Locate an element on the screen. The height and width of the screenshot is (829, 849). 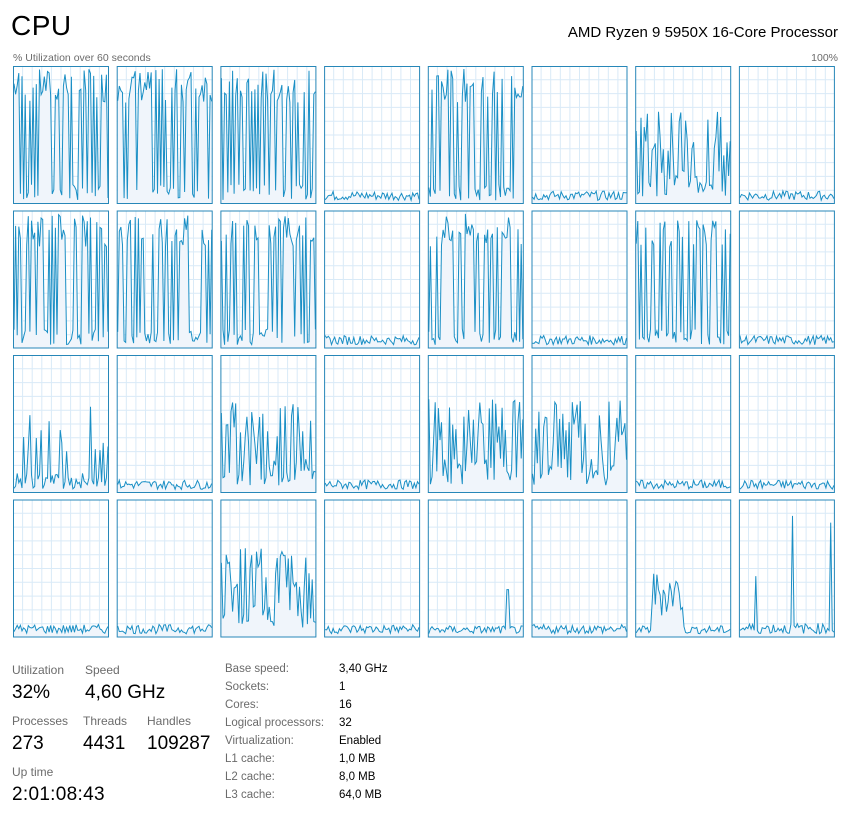
info-value-virtualization: Enabled is located at coordinates (360, 741).